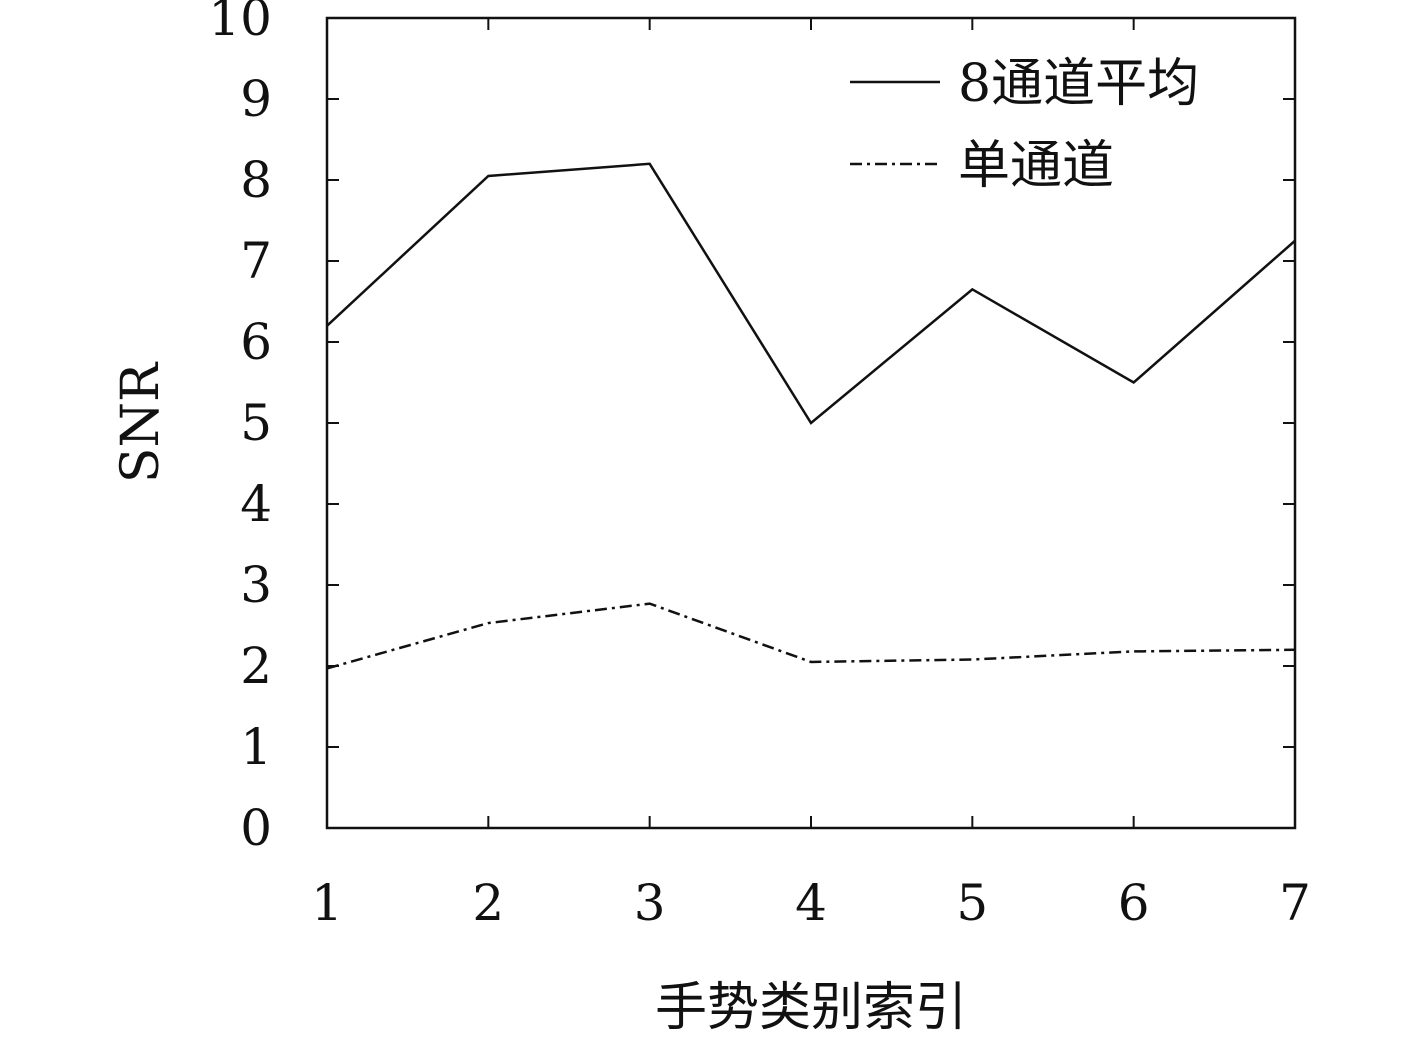 This screenshot has height=1039, width=1417. I want to click on x-tick-label: 7, so click(1295, 903).